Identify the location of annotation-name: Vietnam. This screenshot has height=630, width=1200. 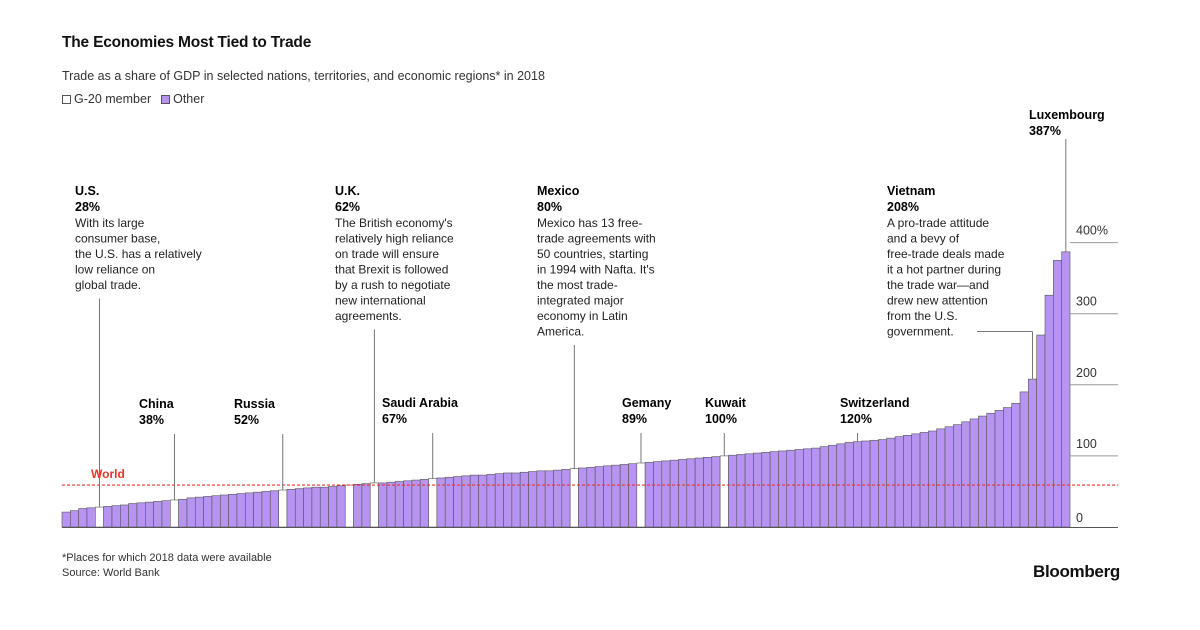
(911, 191).